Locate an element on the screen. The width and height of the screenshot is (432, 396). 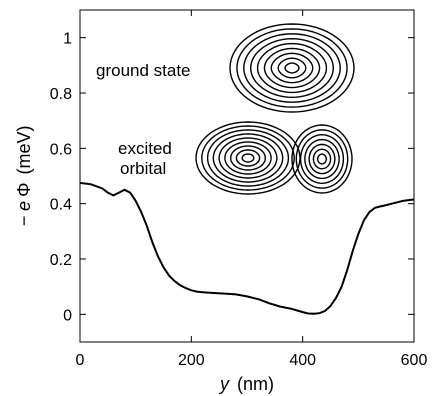
x-axis-variable: y is located at coordinates (224, 384).